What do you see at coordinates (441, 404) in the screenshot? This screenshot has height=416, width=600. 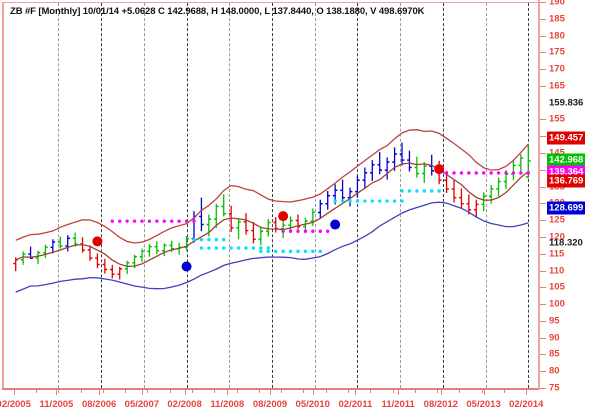 I see `date-label-08-2012: 08/2012` at bounding box center [441, 404].